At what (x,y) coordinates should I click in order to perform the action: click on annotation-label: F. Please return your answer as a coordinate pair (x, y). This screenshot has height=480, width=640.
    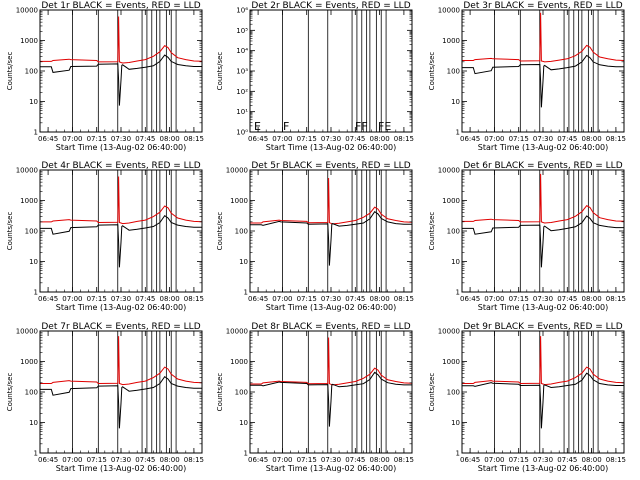
    Looking at the image, I should click on (286, 126).